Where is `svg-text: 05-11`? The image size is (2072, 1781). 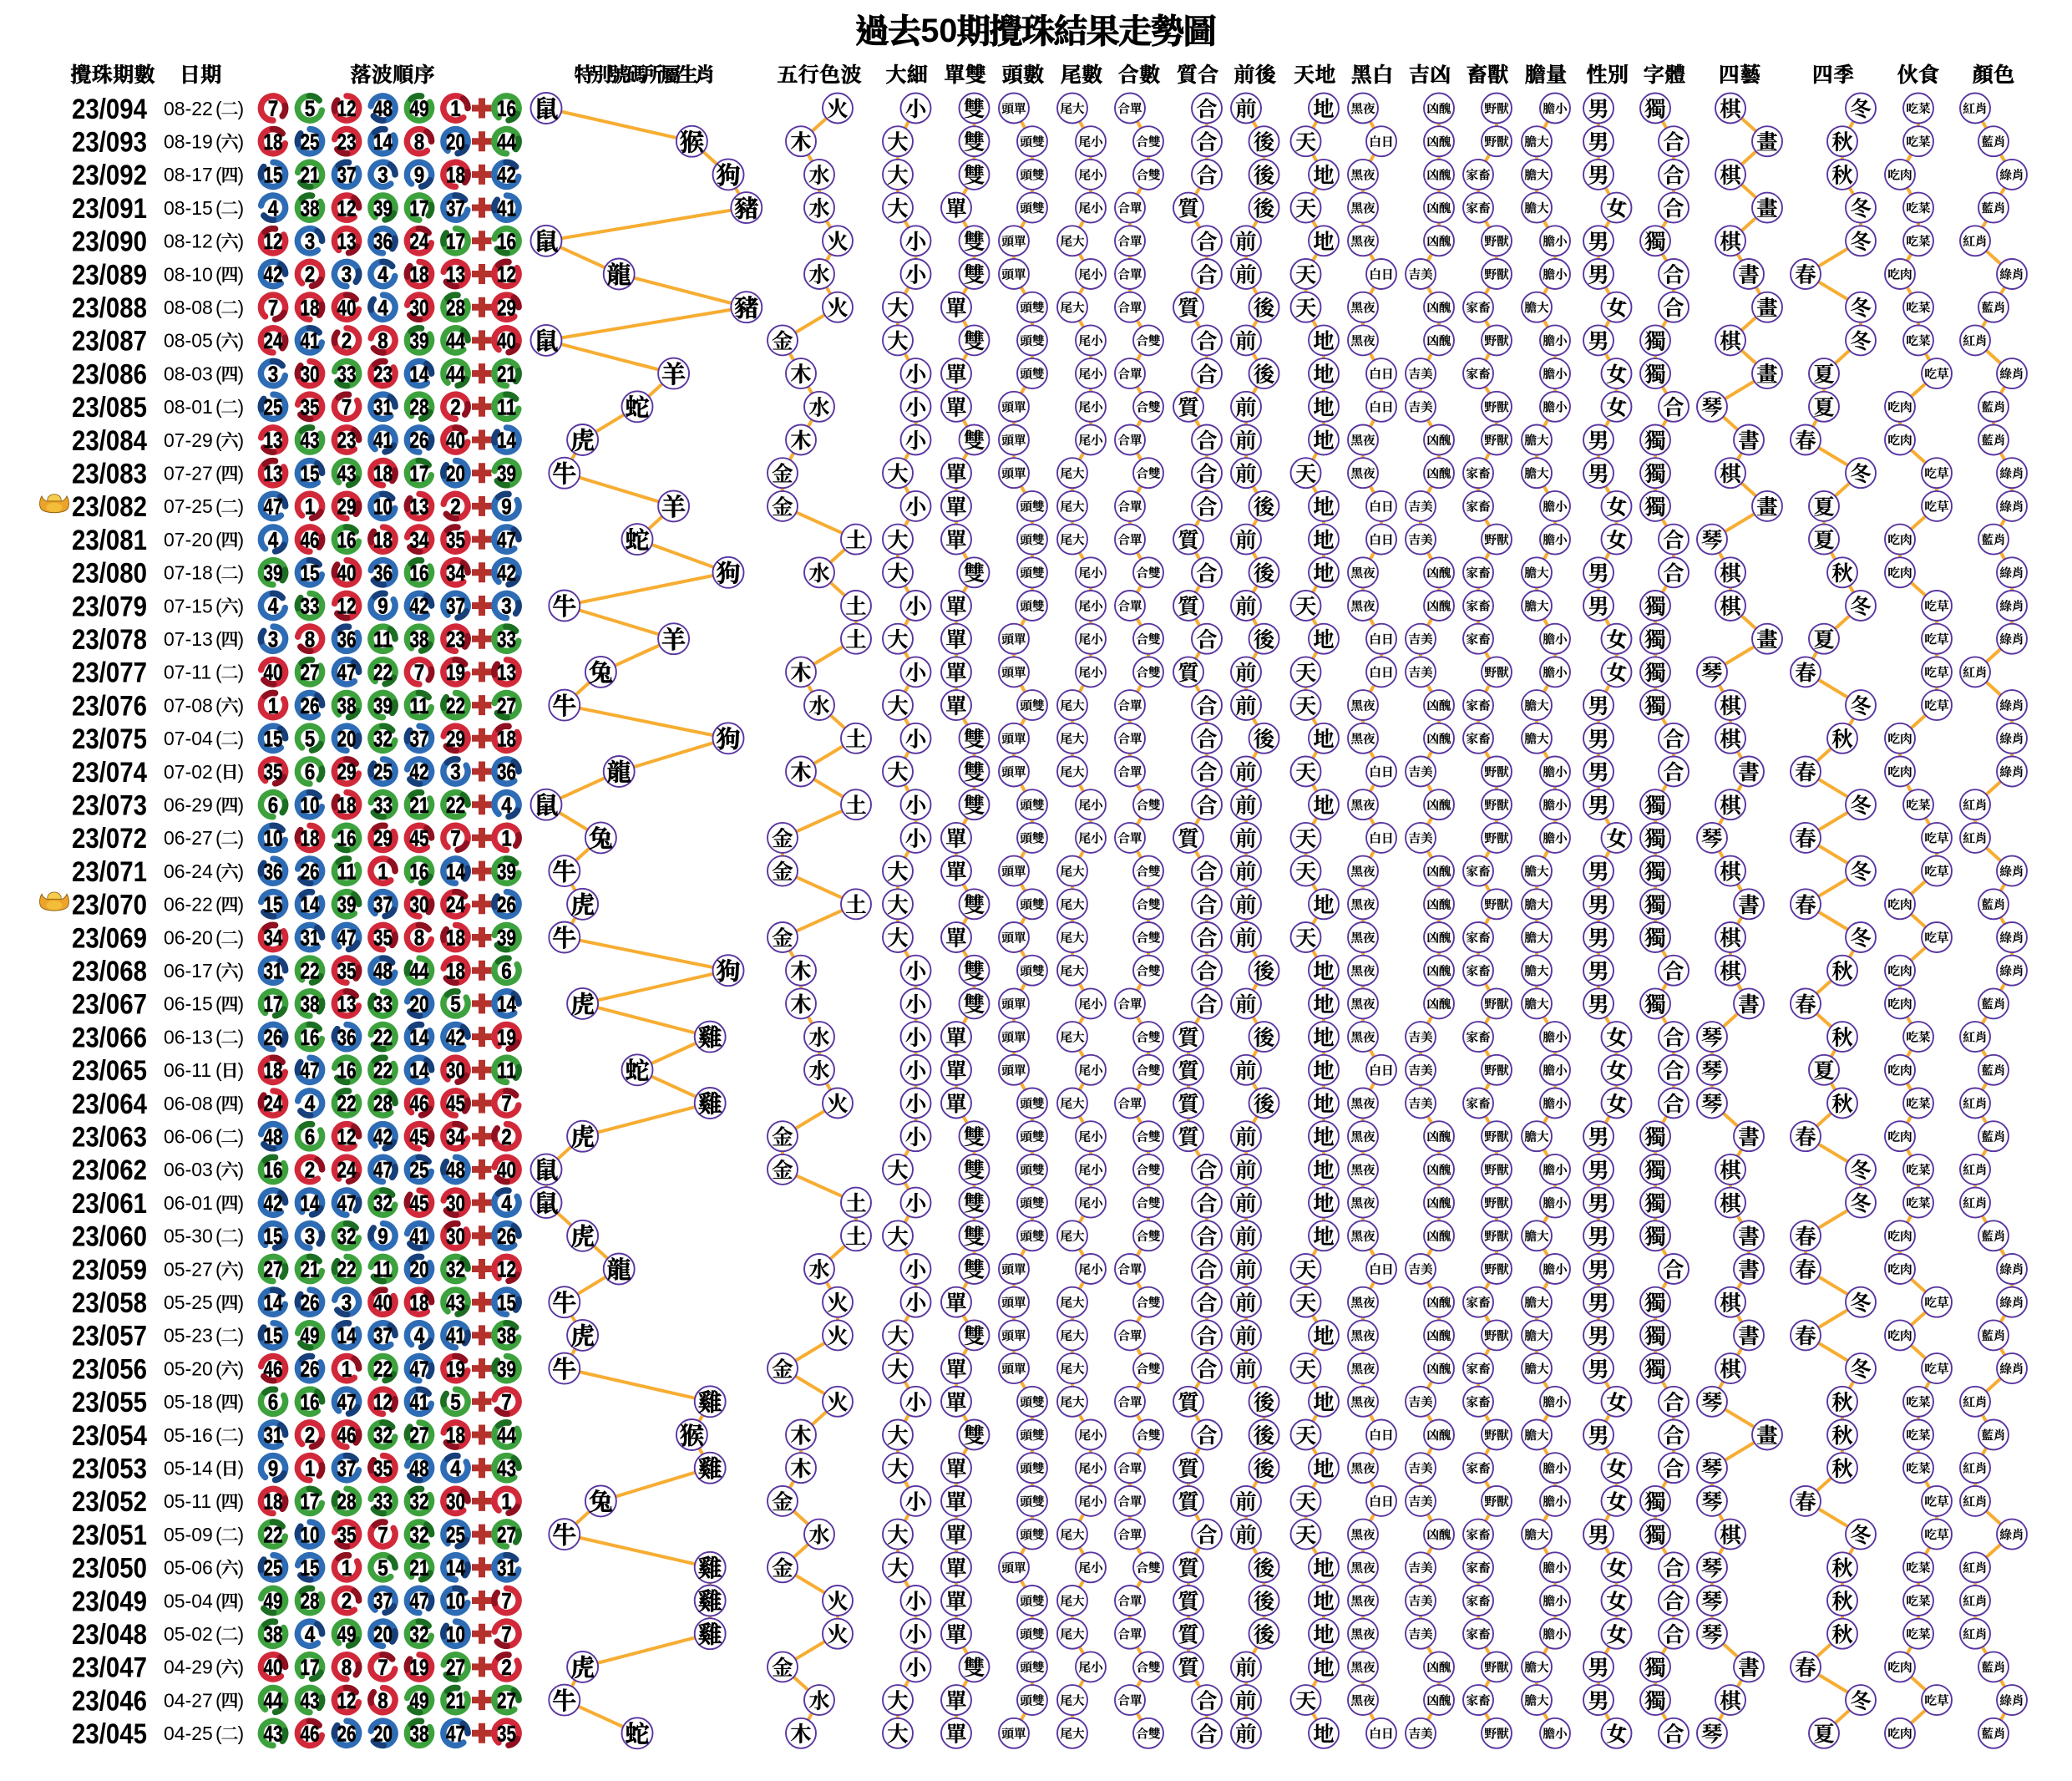
svg-text: 05-11 is located at coordinates (187, 1501).